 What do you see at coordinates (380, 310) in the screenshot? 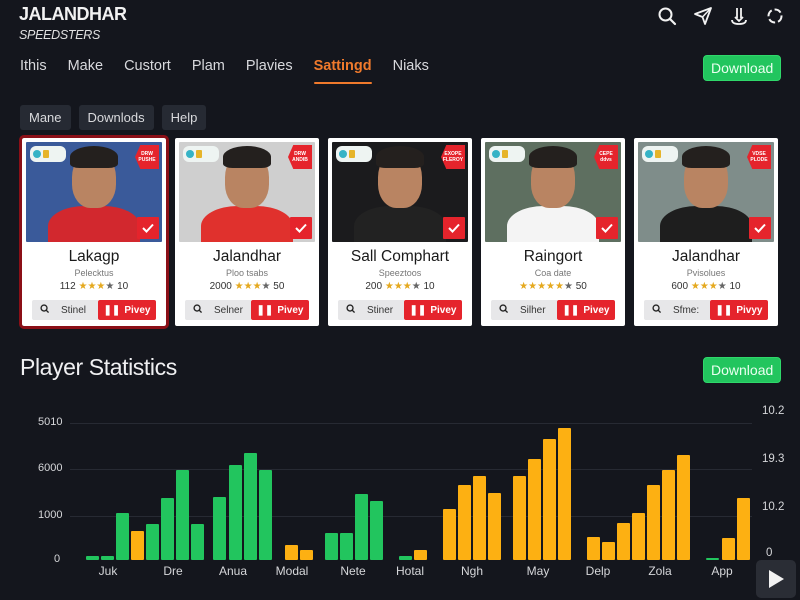
I see `card-secondary-label: Stiner` at bounding box center [380, 310].